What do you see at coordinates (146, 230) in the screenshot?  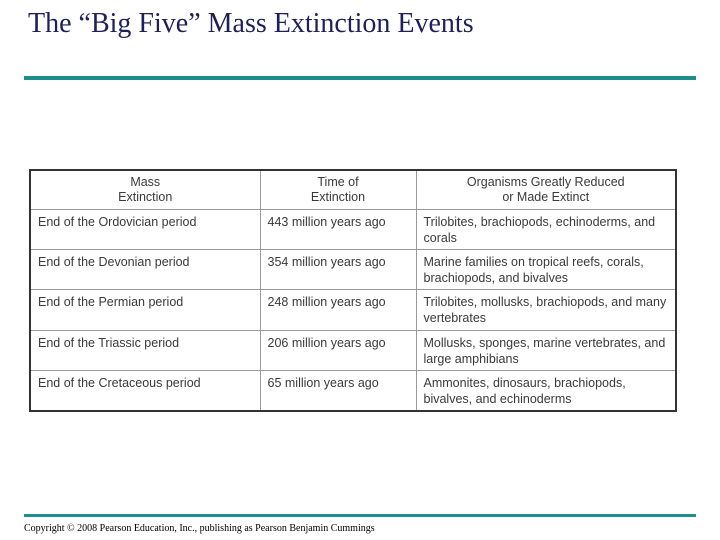 I see `cell-event: End of the Ordovician period` at bounding box center [146, 230].